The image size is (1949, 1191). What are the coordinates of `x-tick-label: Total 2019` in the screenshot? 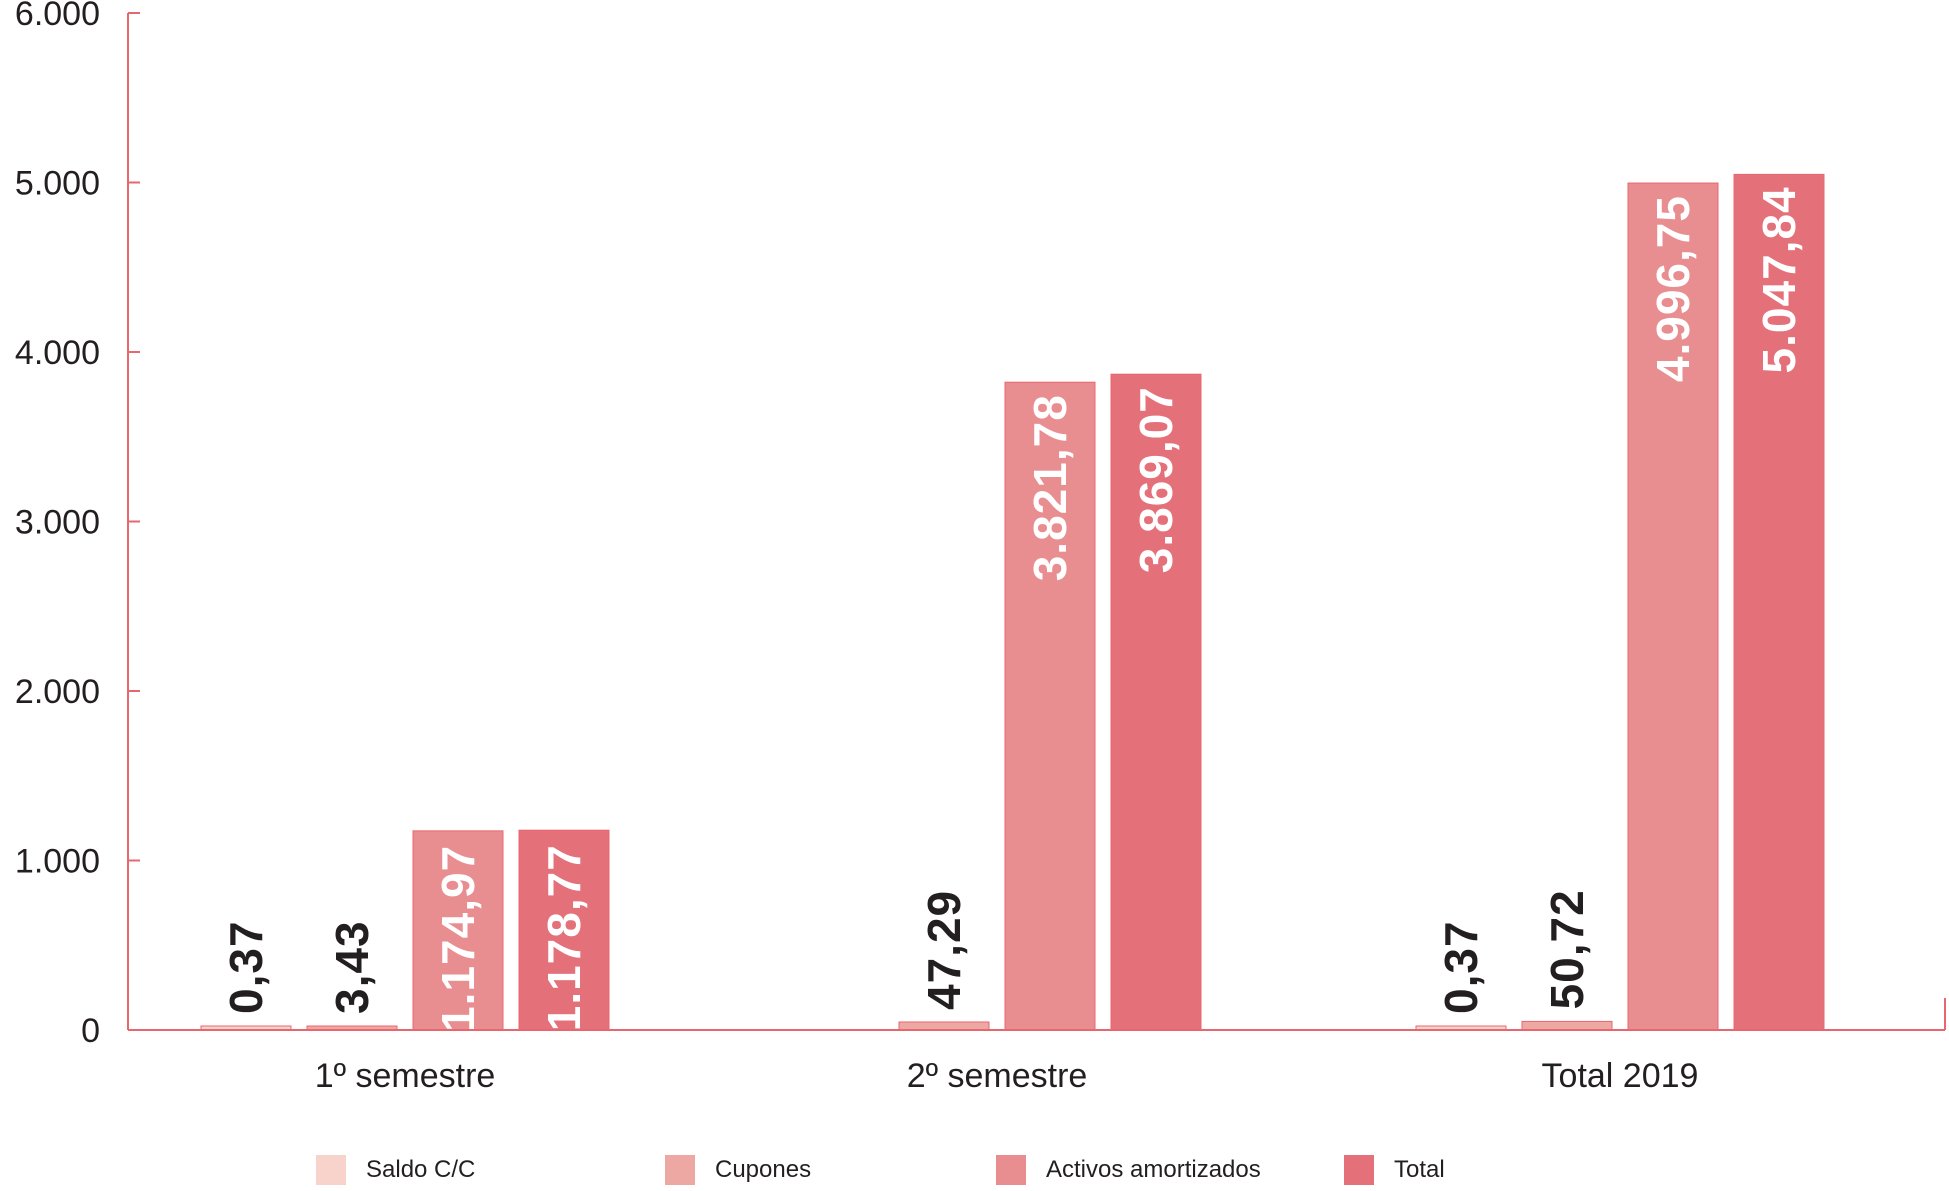 It's located at (1620, 1076).